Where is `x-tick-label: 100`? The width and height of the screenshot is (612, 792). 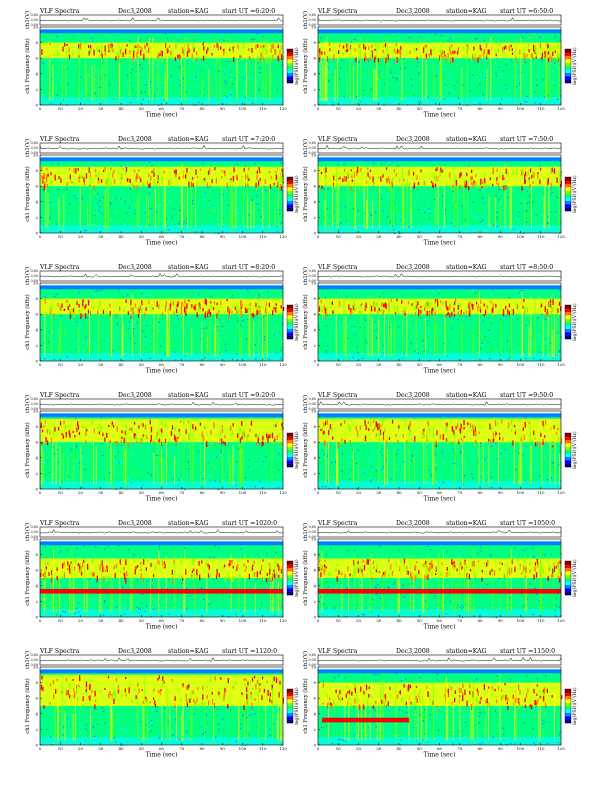
x-tick-label: 100 is located at coordinates (521, 108).